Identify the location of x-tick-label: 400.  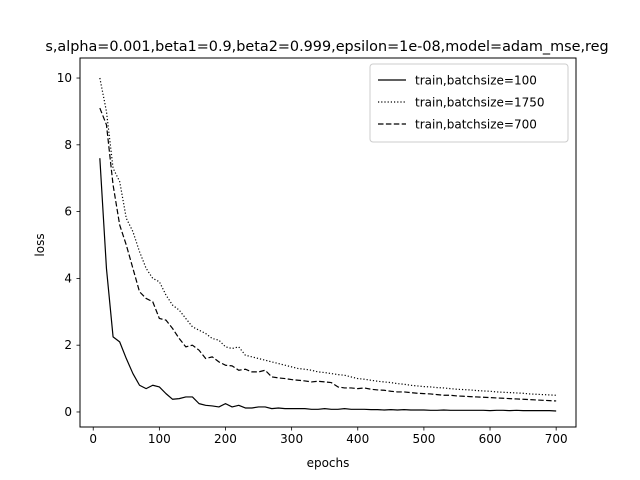
(357, 439).